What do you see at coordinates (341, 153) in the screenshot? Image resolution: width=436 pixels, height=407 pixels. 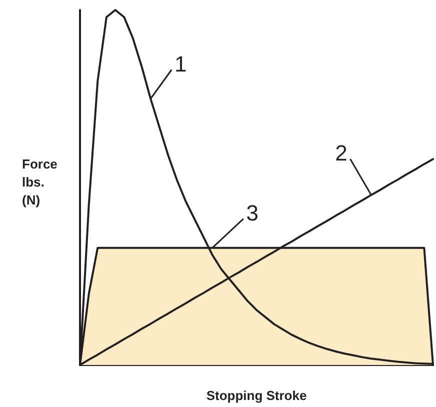 I see `series-label: 2` at bounding box center [341, 153].